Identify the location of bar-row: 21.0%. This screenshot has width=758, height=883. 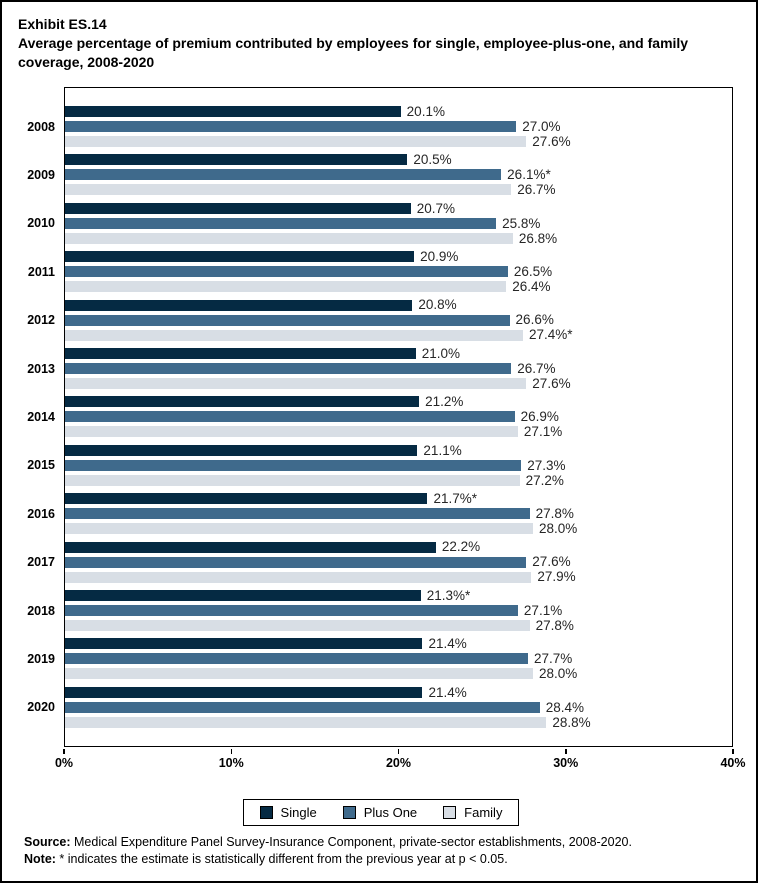
(399, 353).